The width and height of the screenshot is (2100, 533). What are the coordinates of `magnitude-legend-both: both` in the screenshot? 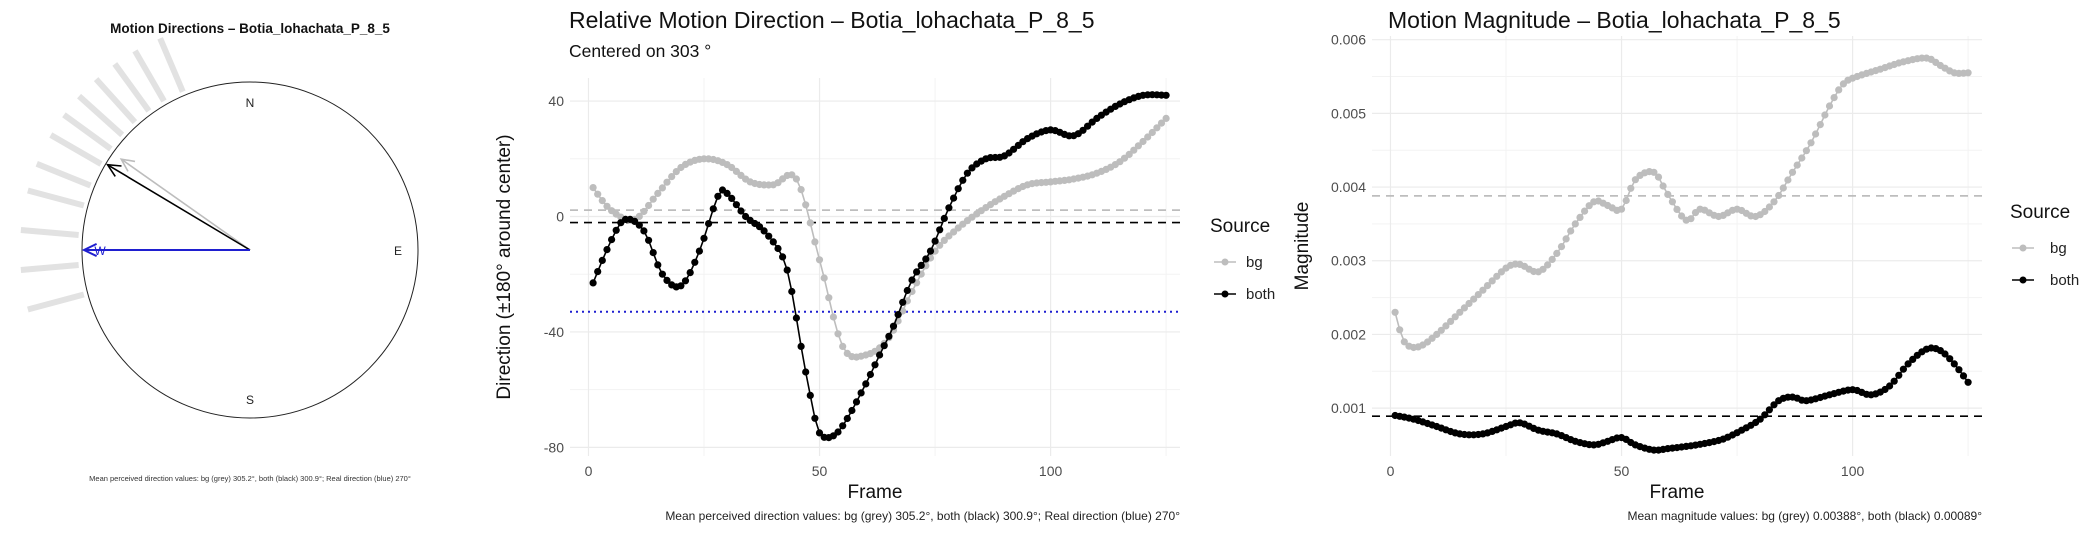 It's located at (2045, 280).